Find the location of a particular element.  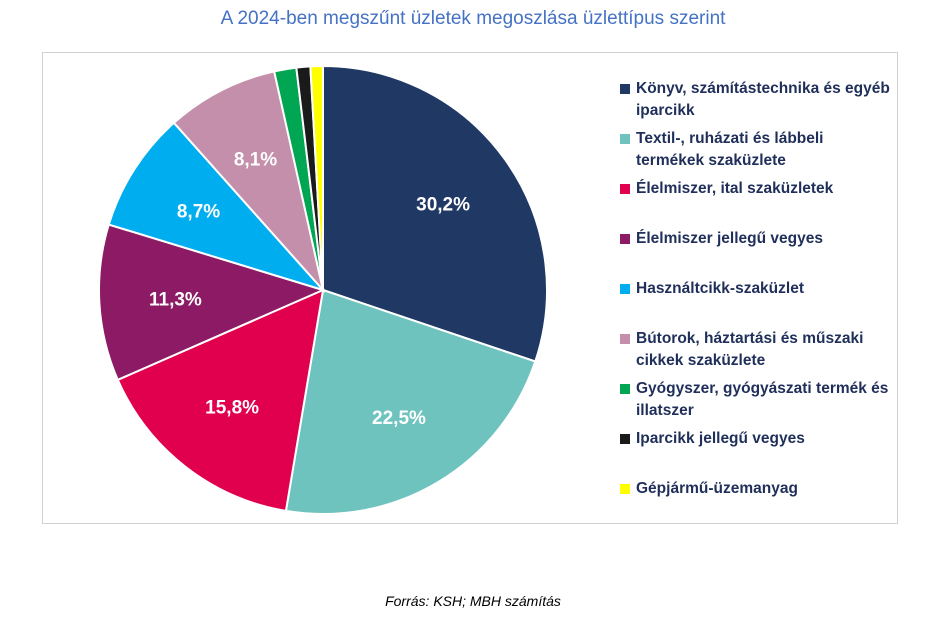

slice-label-2: 22,5% is located at coordinates (399, 418).